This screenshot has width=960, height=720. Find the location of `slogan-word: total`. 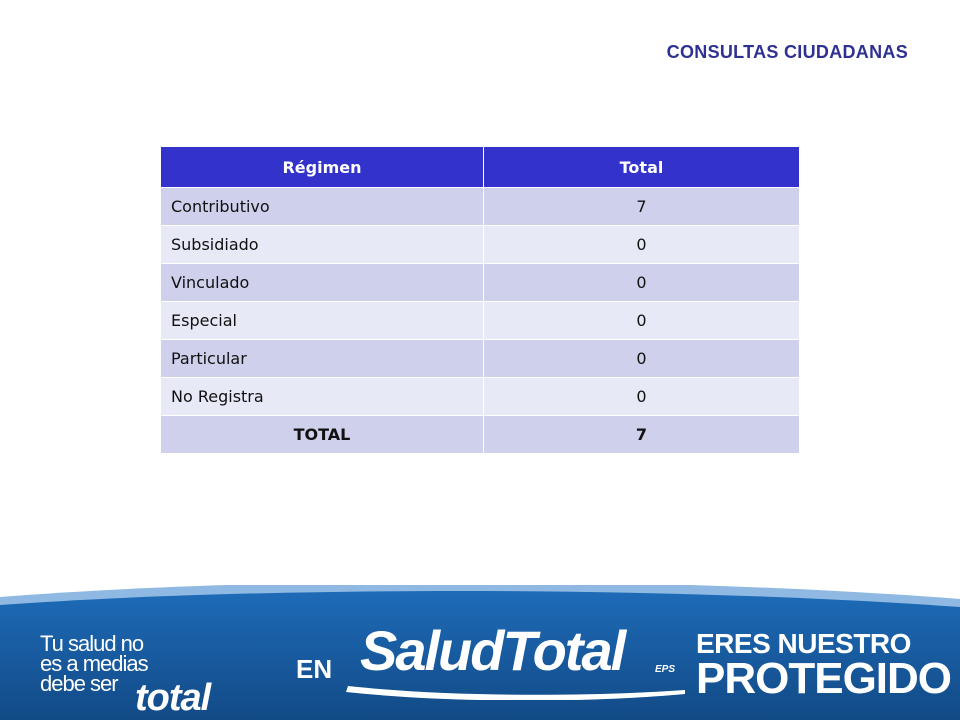

slogan-word: total is located at coordinates (173, 698).